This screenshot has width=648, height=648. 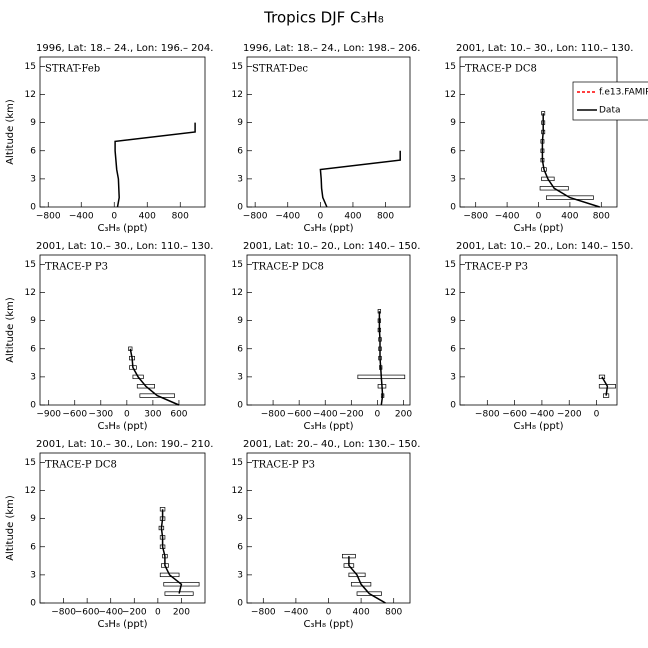 What do you see at coordinates (323, 18) in the screenshot?
I see `chart-title: Tropics DJF C₃H₈` at bounding box center [323, 18].